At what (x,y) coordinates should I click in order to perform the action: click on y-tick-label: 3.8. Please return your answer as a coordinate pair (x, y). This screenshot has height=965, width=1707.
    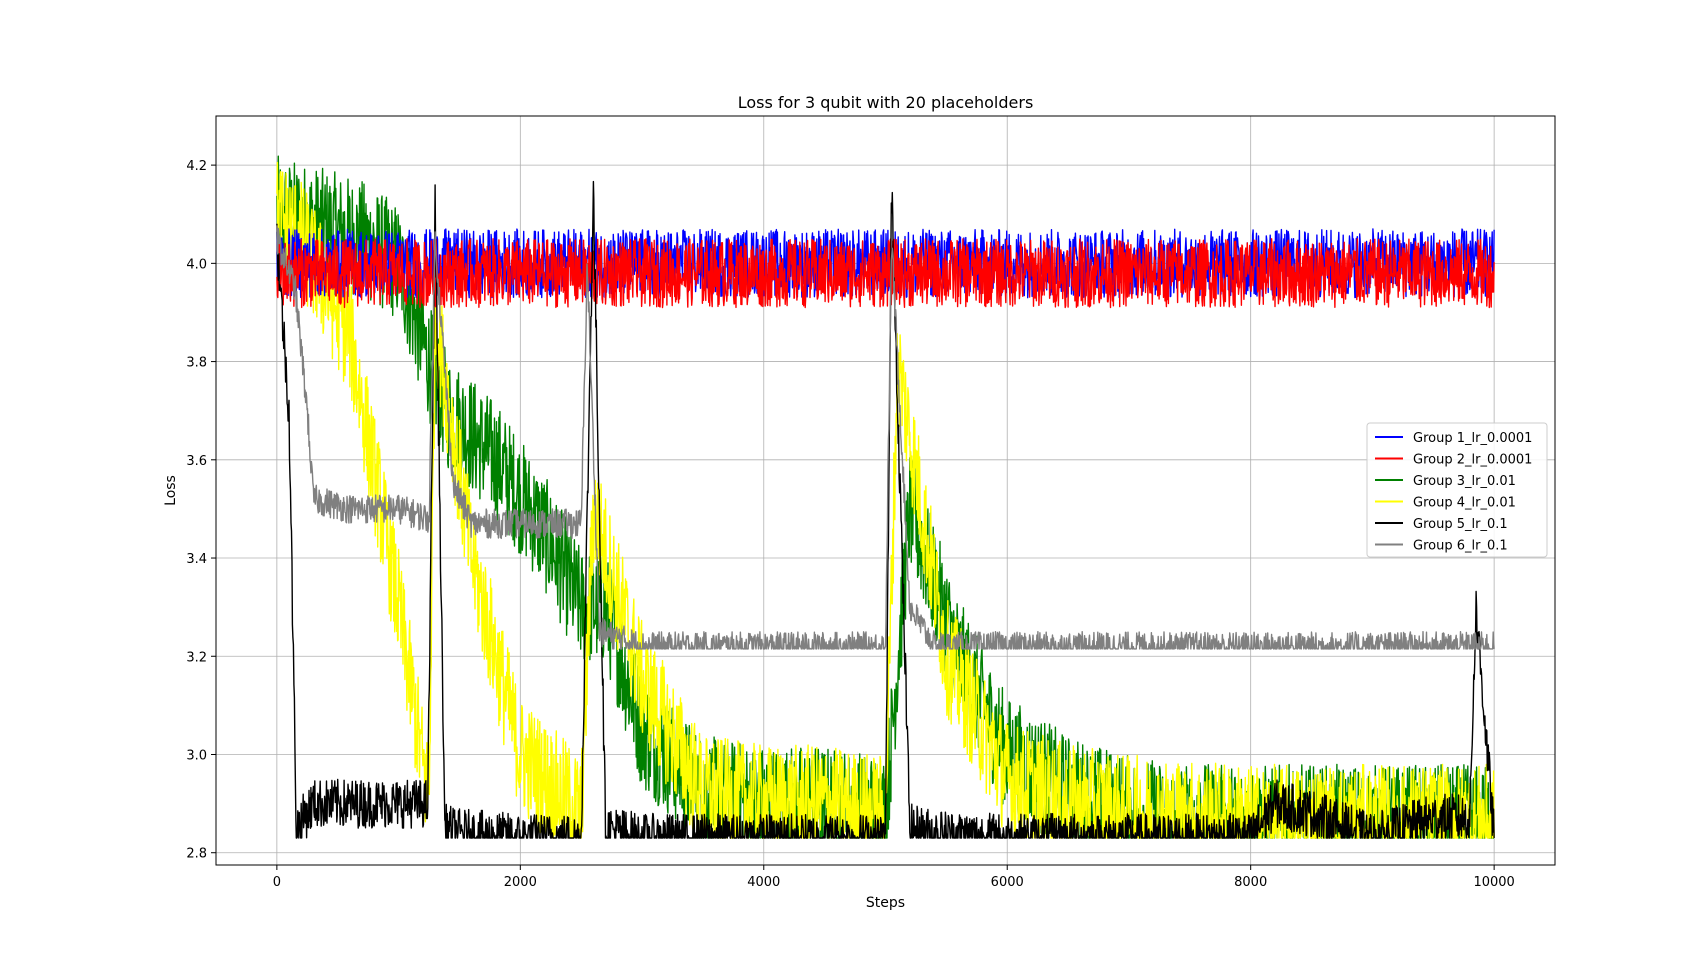
    Looking at the image, I should click on (196, 363).